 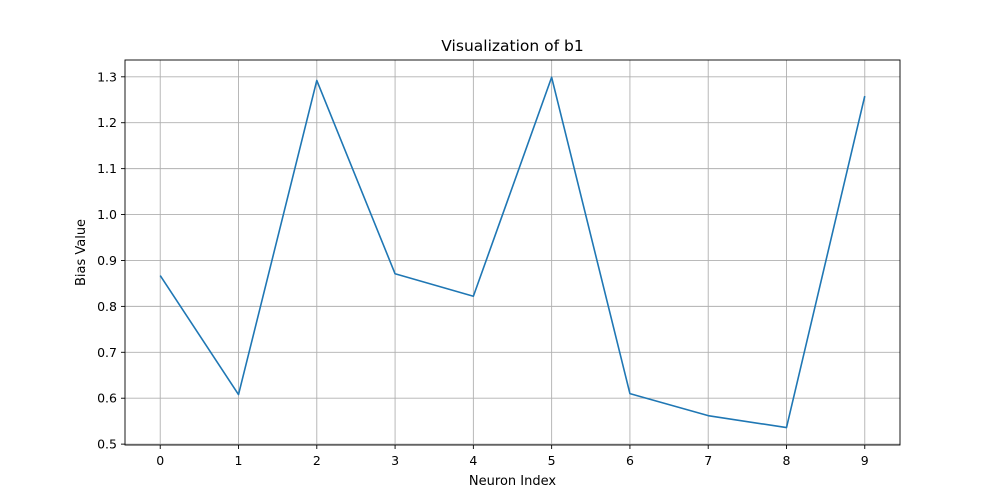 I want to click on y-tick-label: 0.8, so click(x=107, y=306).